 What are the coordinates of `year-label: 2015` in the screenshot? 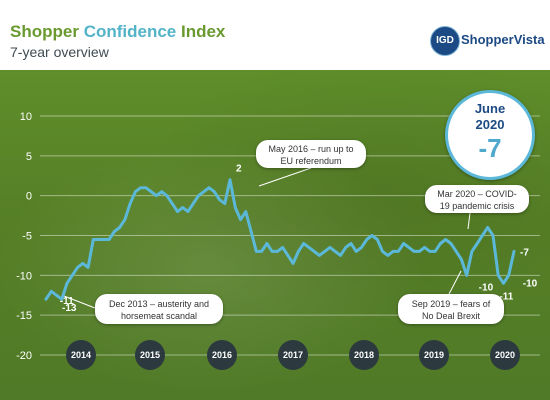 It's located at (150, 355).